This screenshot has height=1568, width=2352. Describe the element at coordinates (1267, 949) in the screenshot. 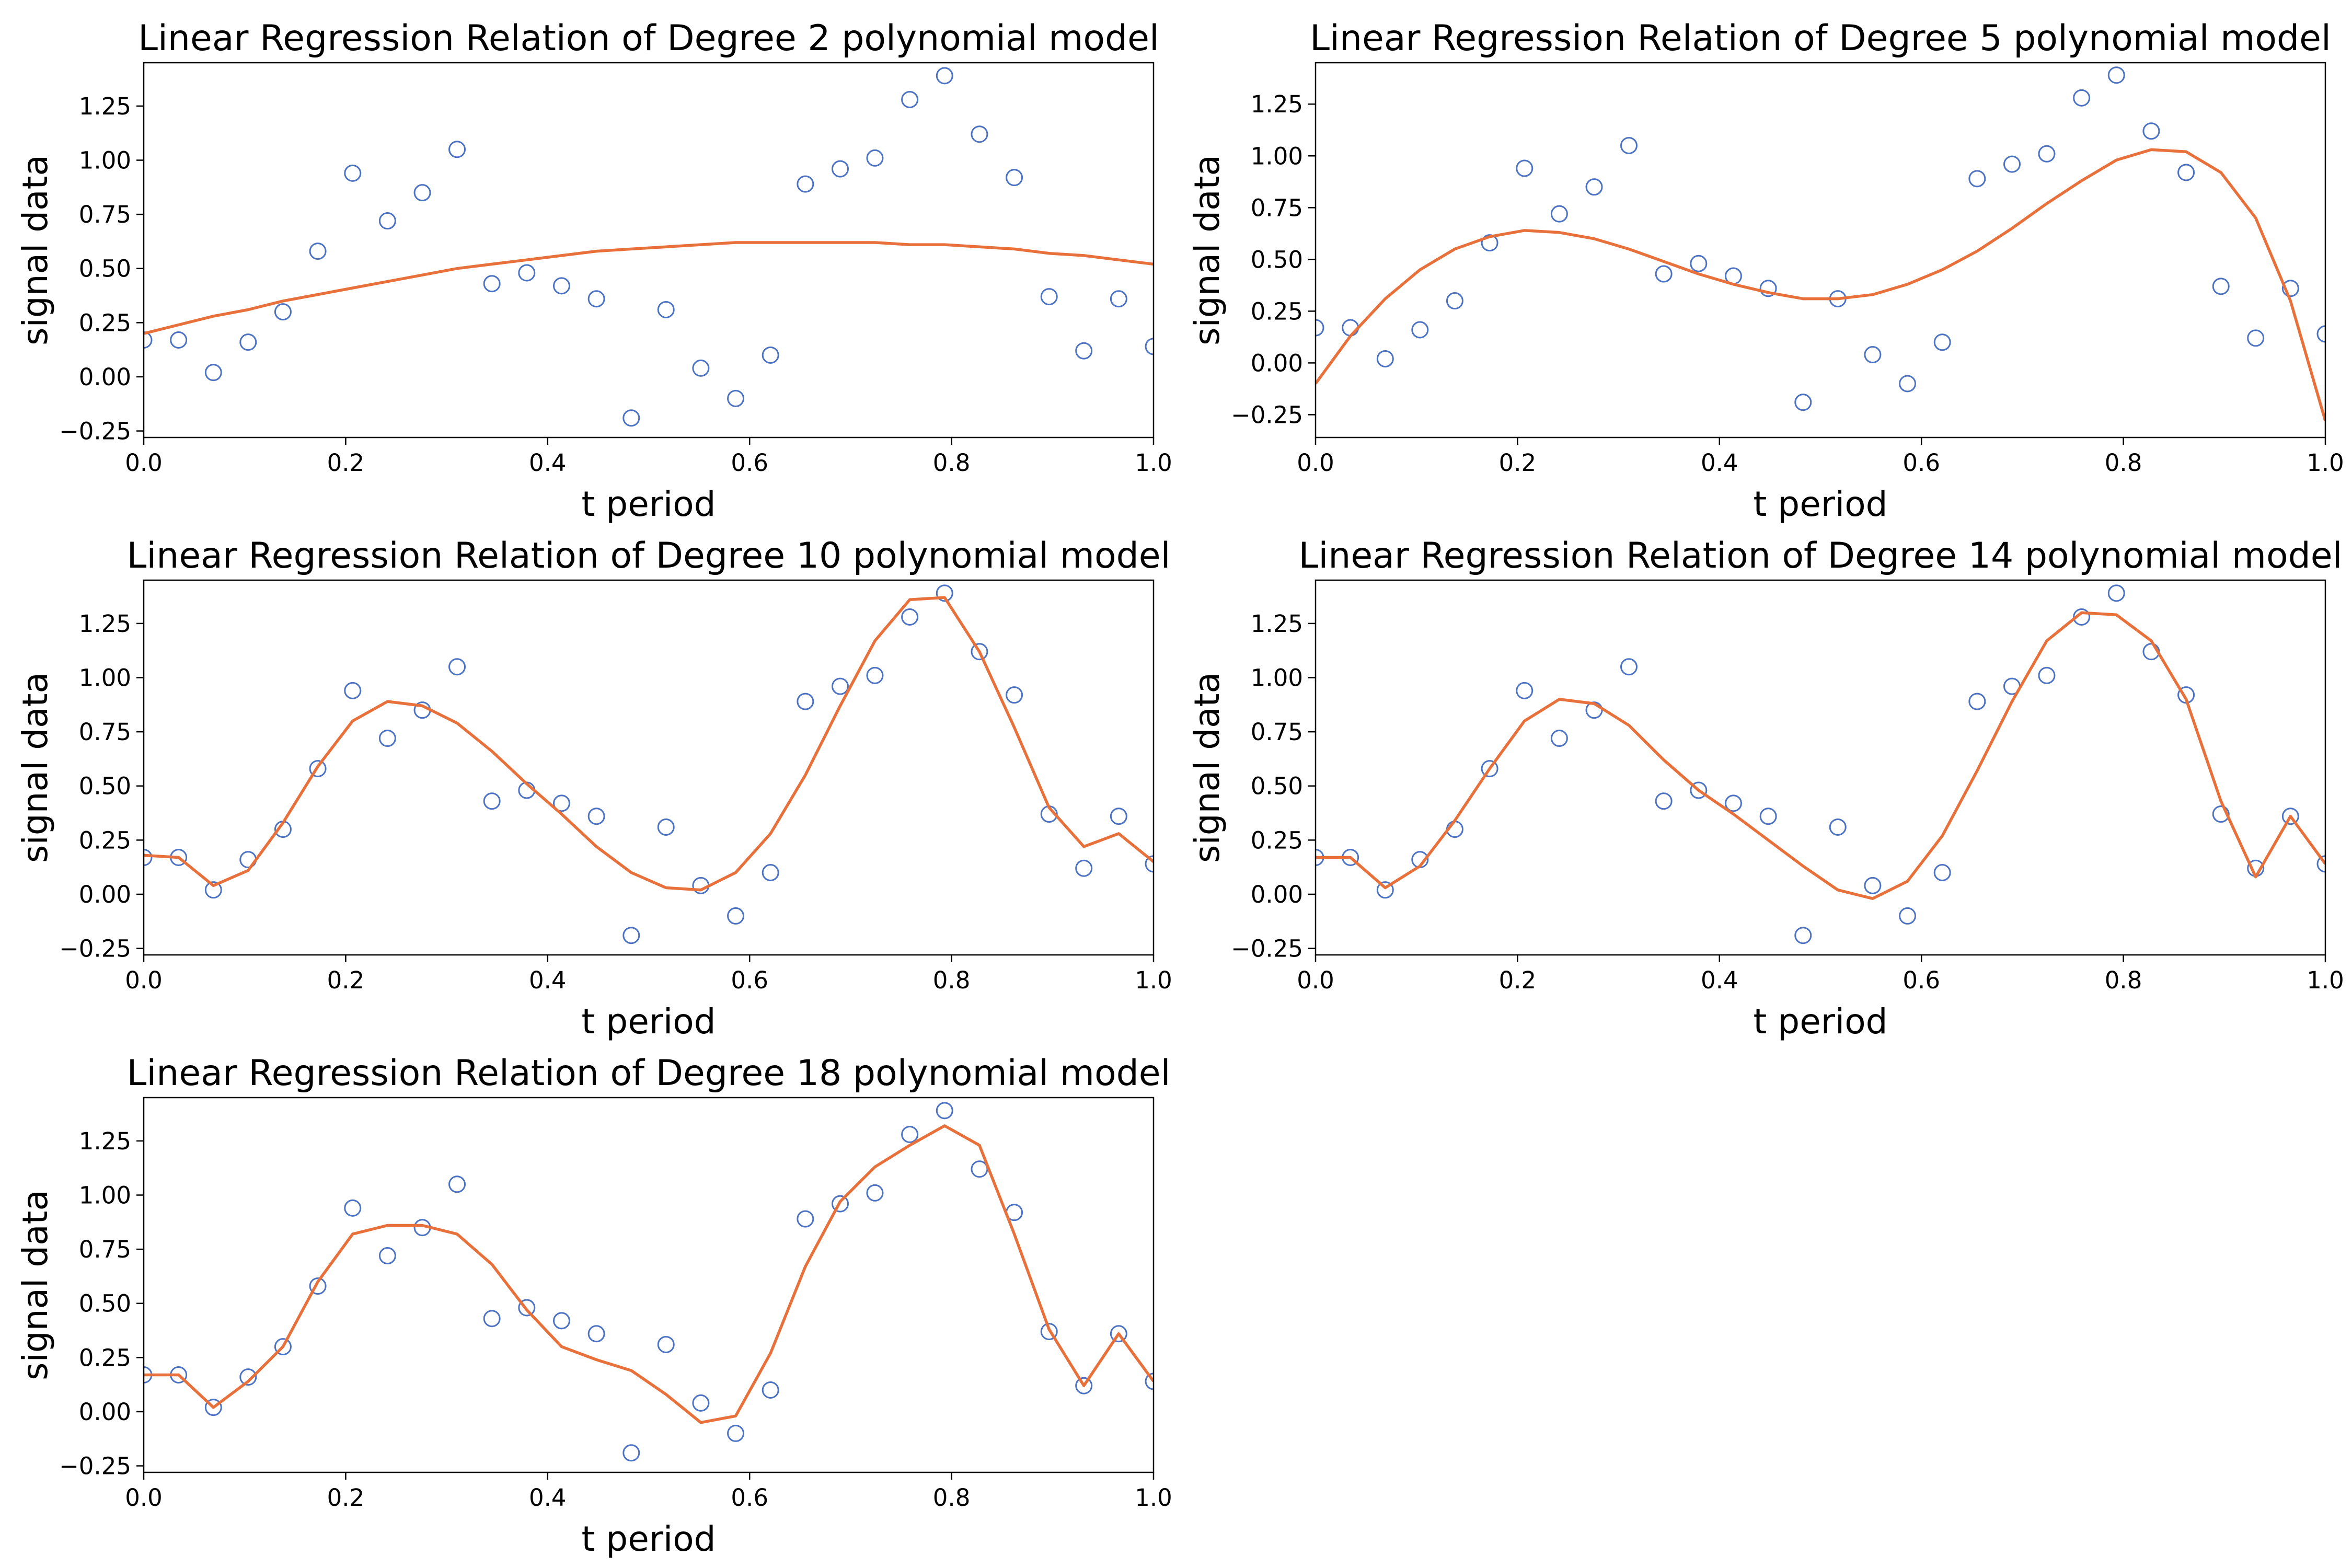

I see `y-tick-label: −0.25` at that location.